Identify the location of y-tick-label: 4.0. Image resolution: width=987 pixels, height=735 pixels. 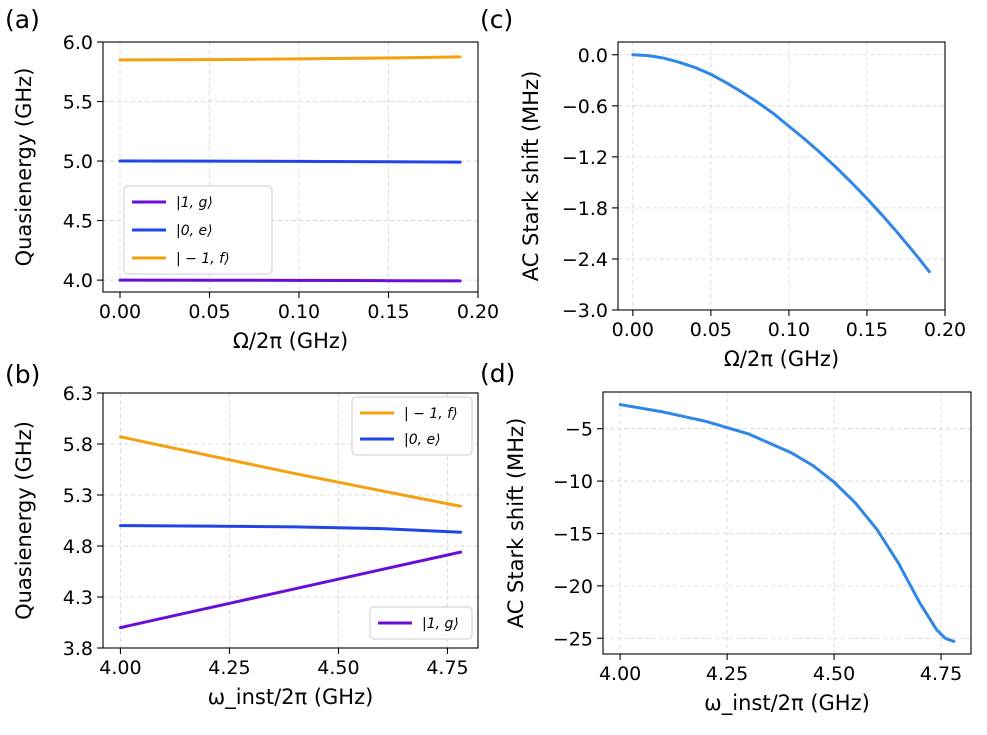
(78, 281).